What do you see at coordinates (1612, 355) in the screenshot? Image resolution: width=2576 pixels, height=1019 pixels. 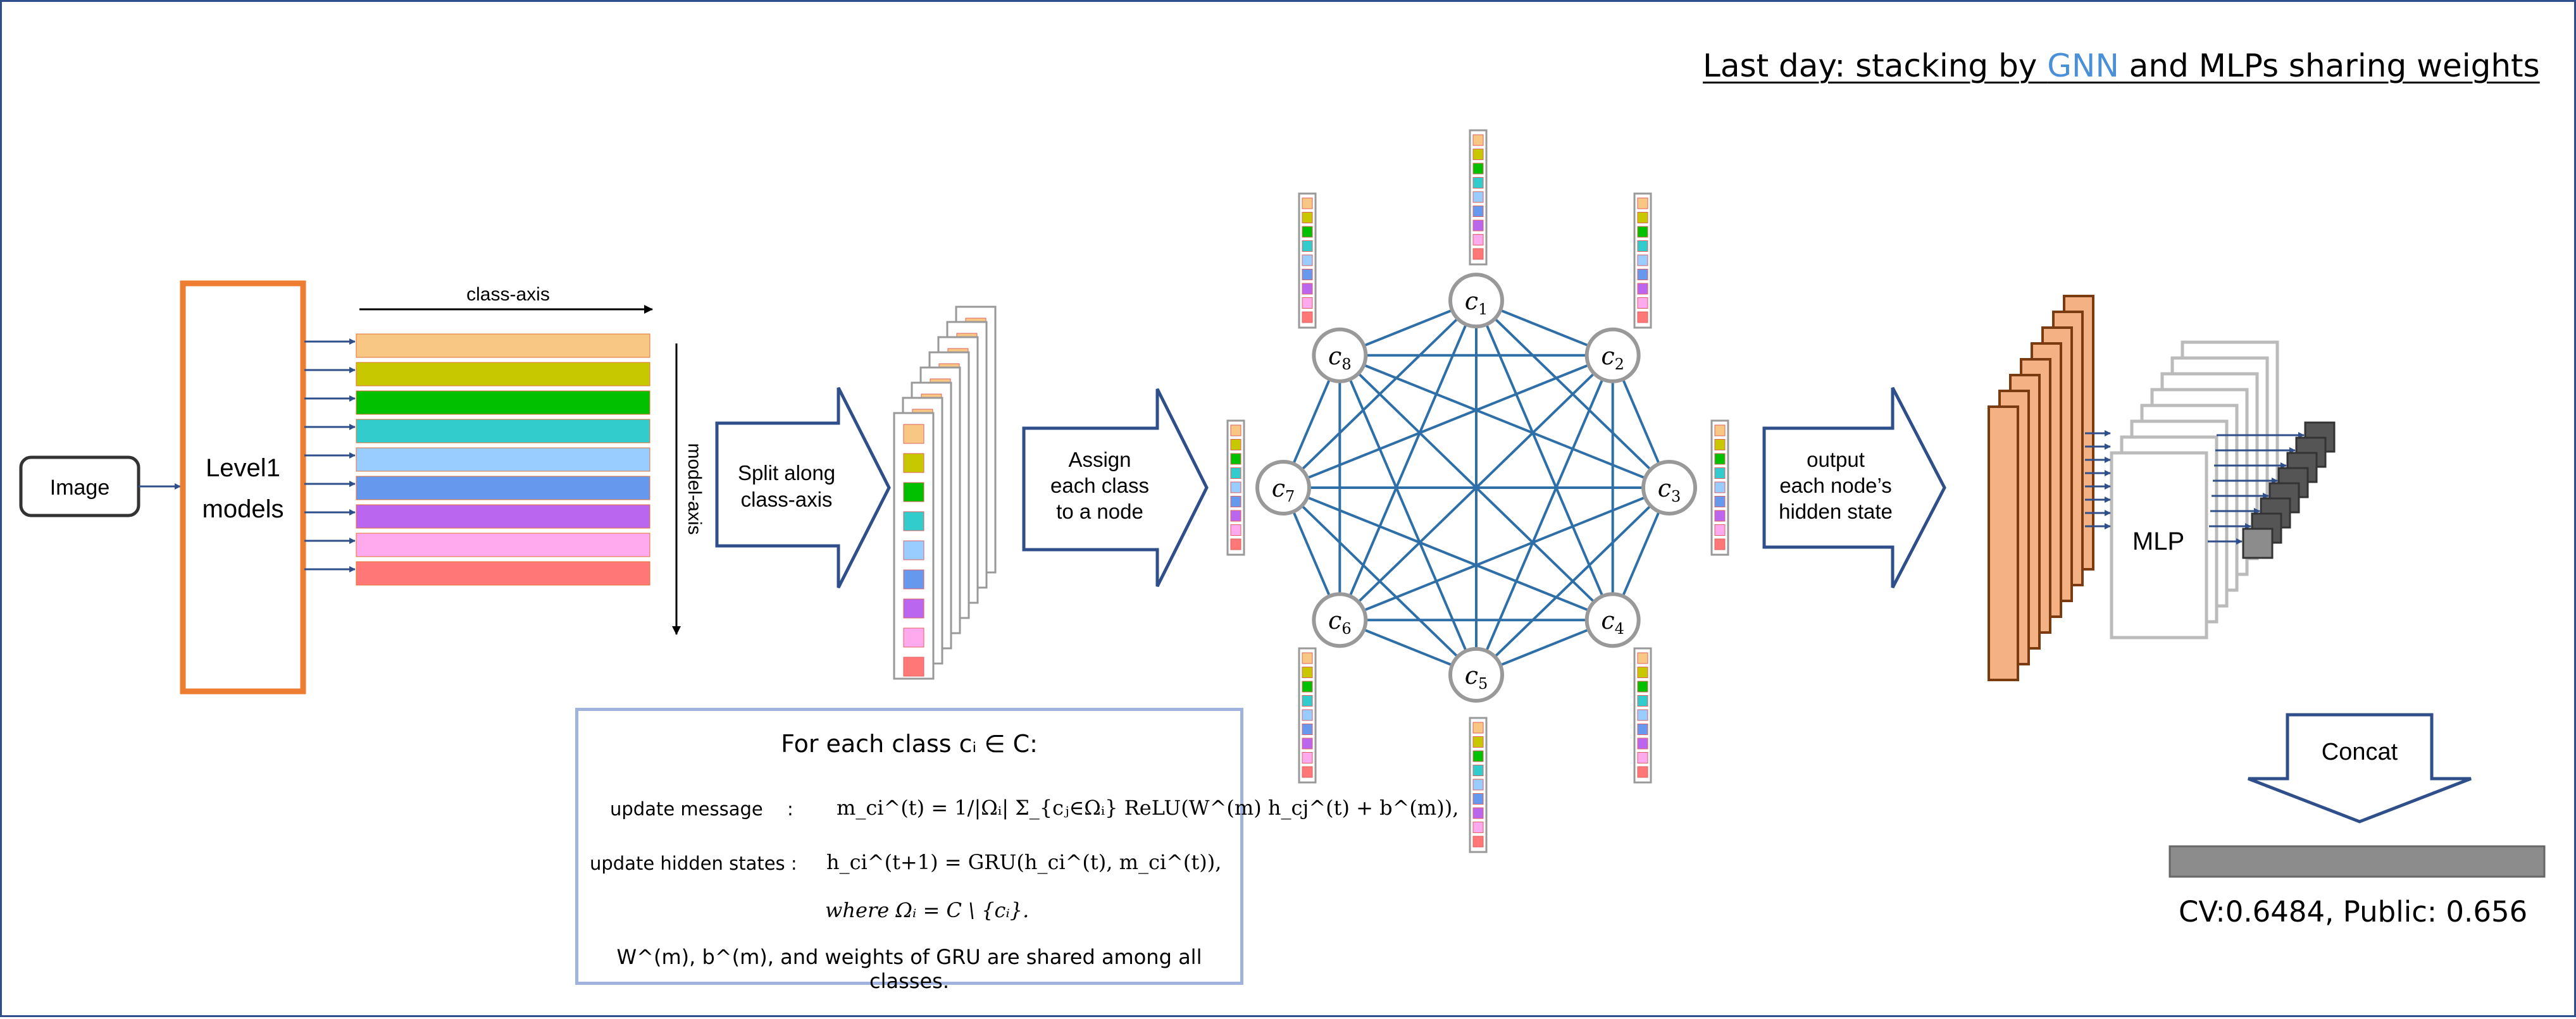 I see `graph-node-c2: c2` at bounding box center [1612, 355].